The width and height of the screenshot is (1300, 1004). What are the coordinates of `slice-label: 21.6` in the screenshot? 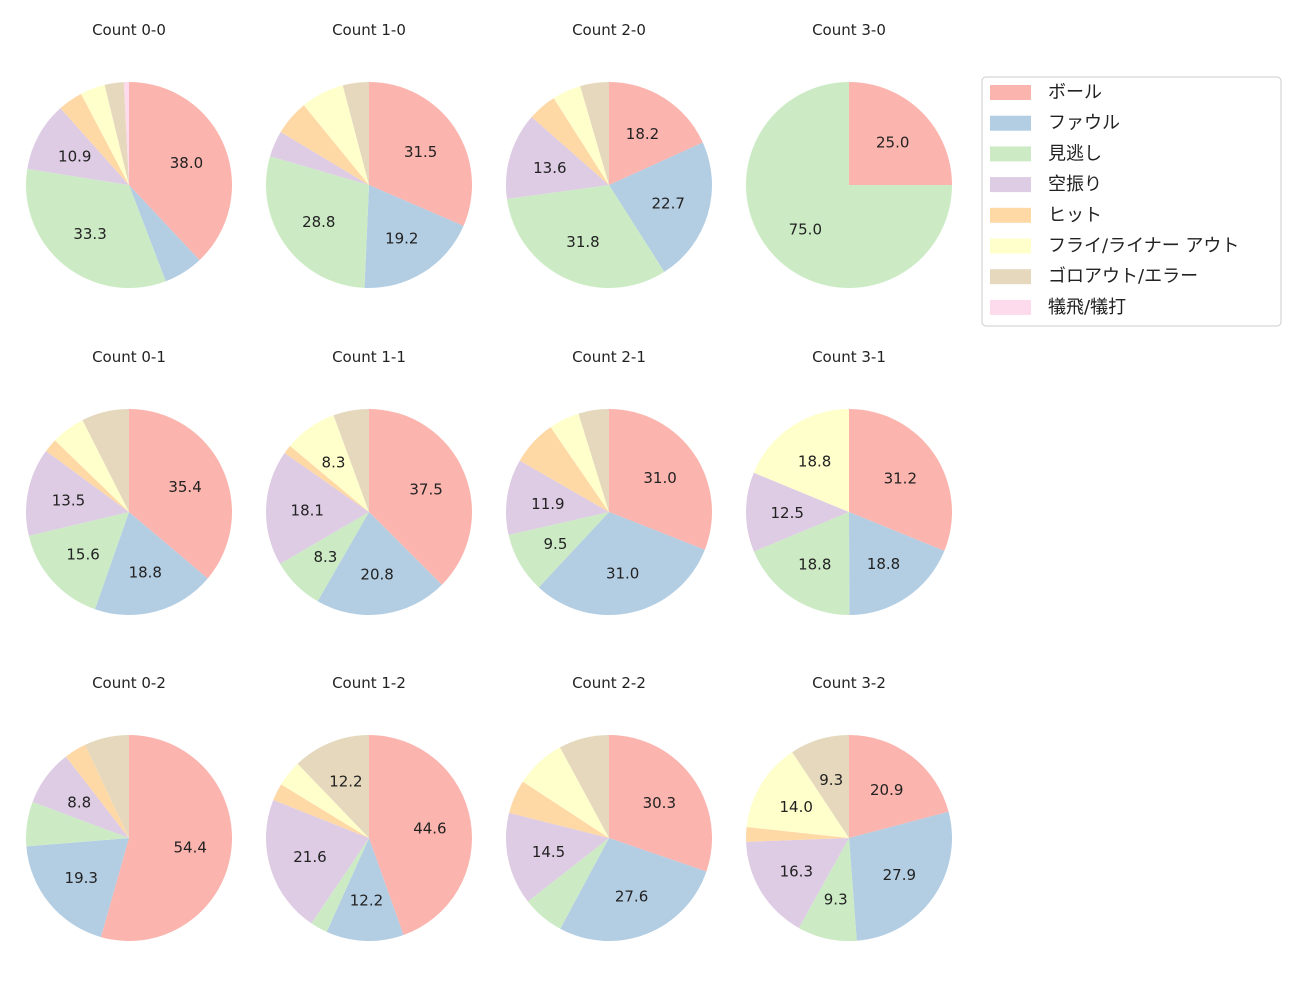 It's located at (309, 857).